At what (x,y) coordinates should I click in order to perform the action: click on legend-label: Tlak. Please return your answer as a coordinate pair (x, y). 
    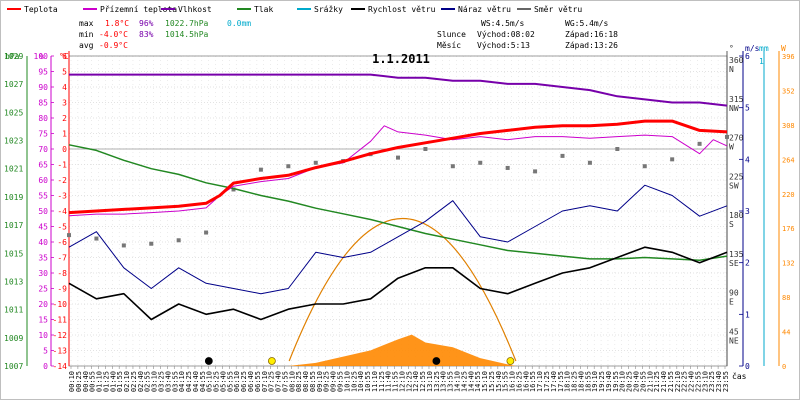
    Looking at the image, I should click on (263, 9).